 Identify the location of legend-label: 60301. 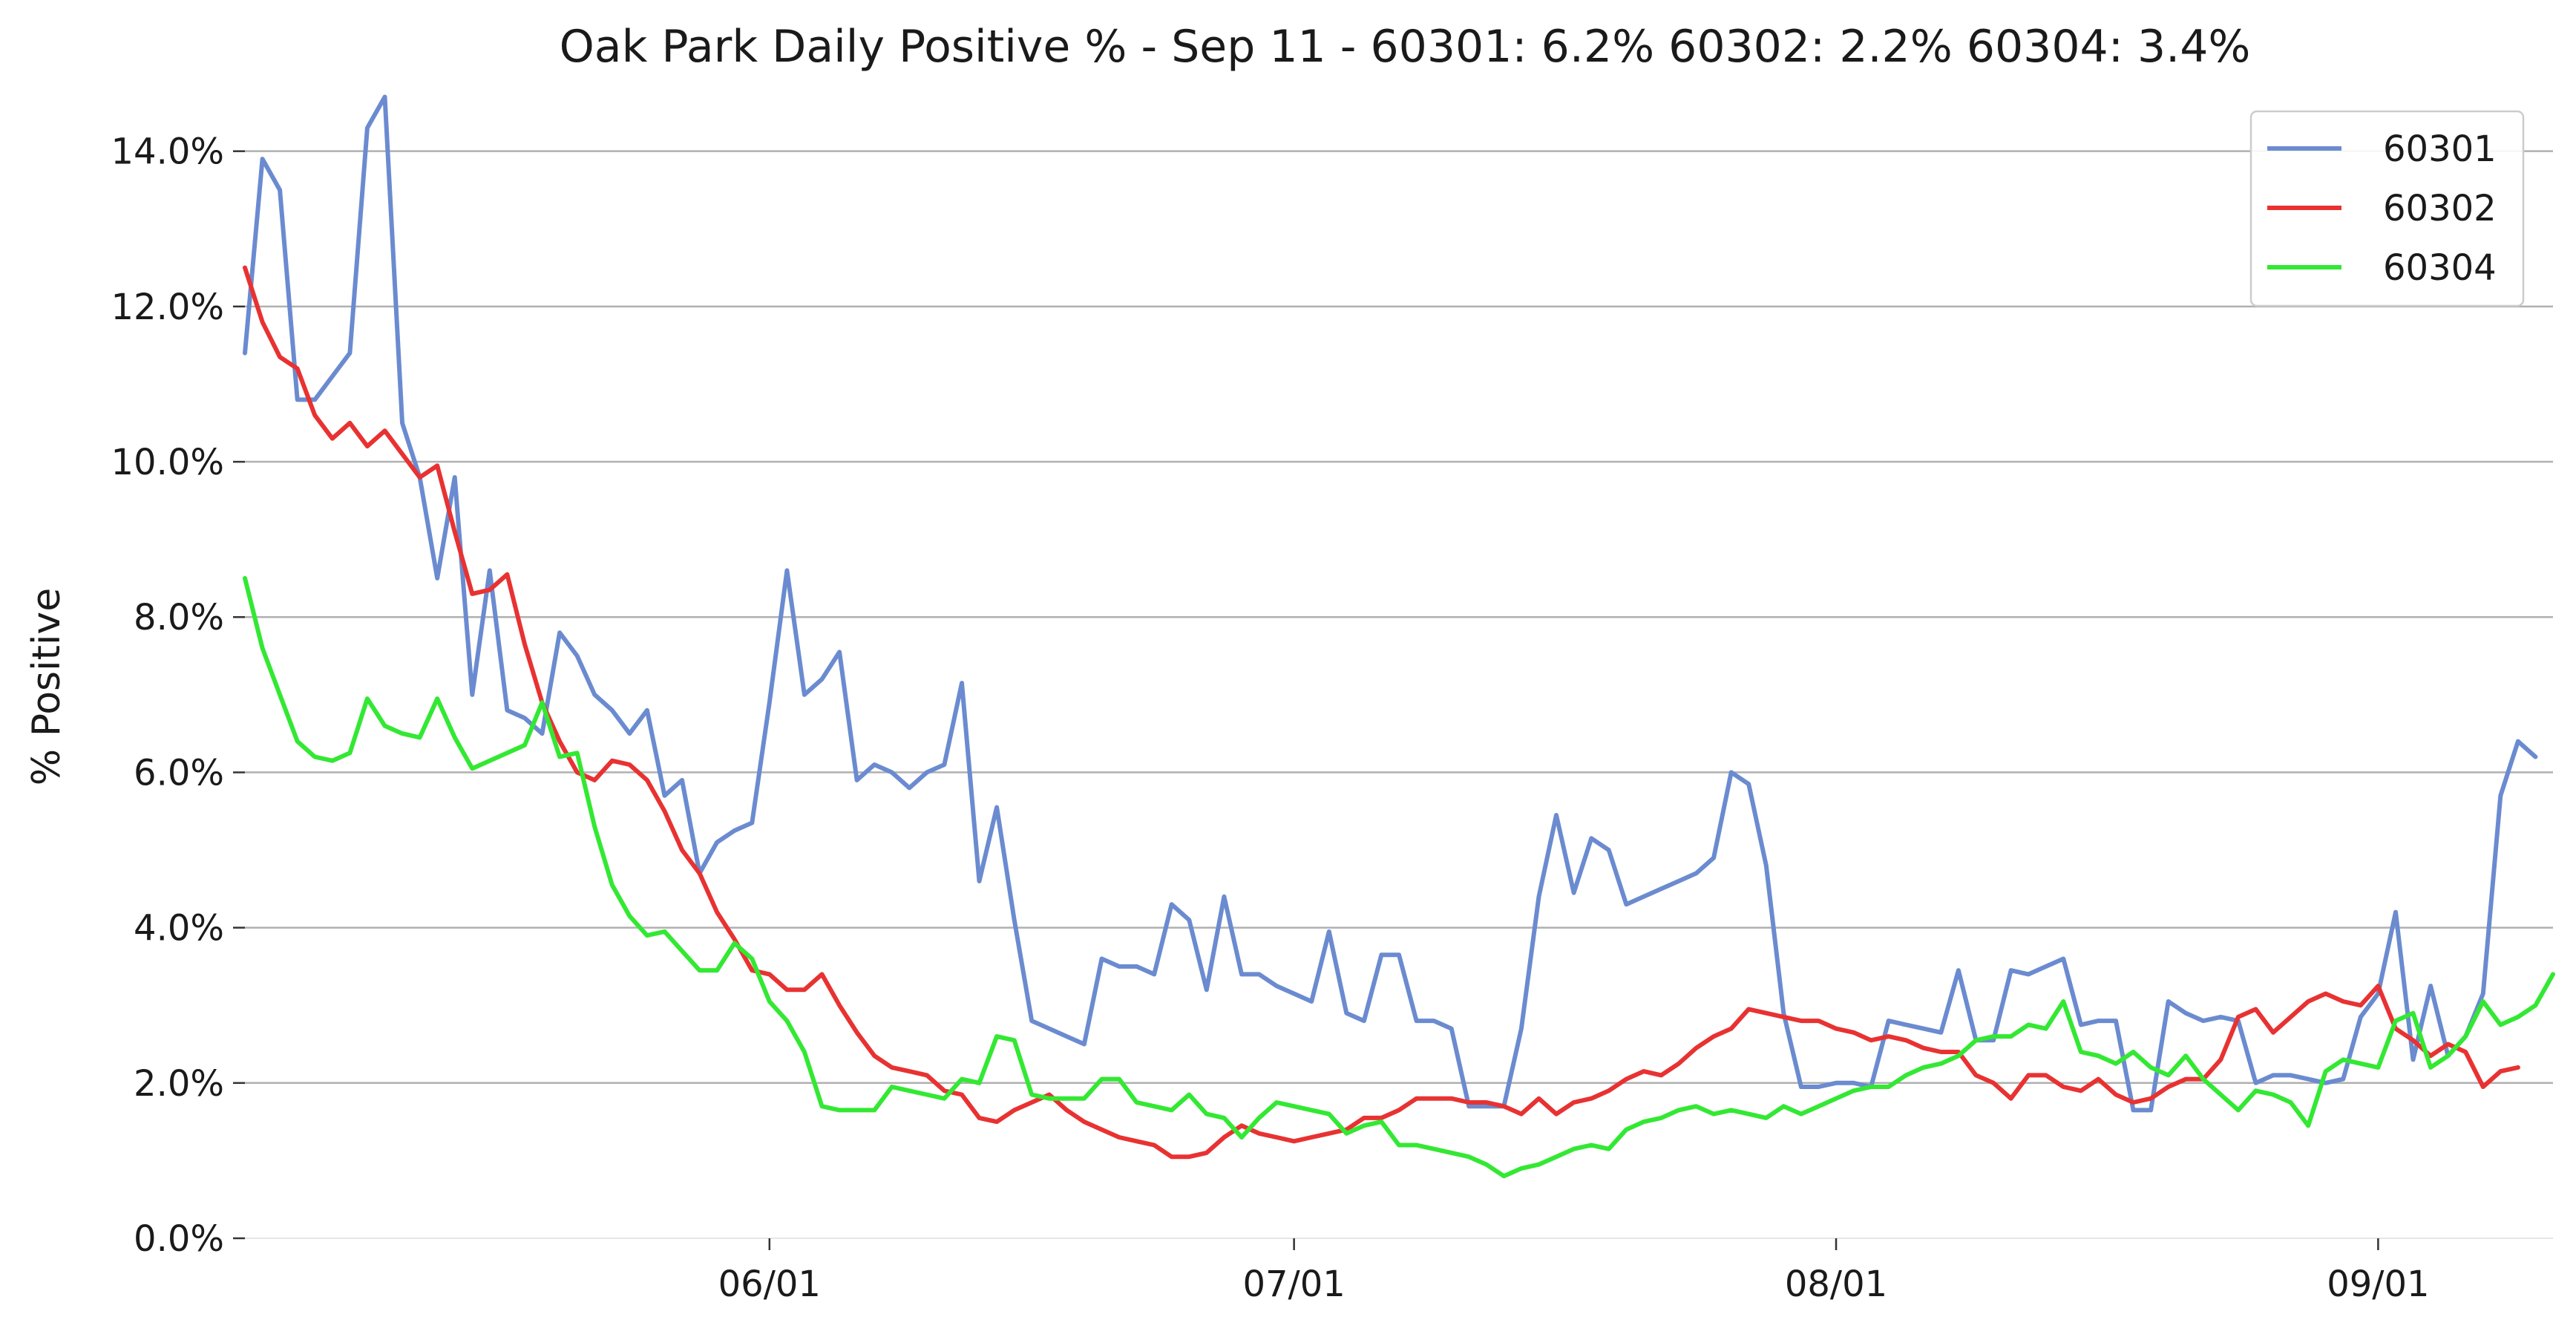
(2440, 149).